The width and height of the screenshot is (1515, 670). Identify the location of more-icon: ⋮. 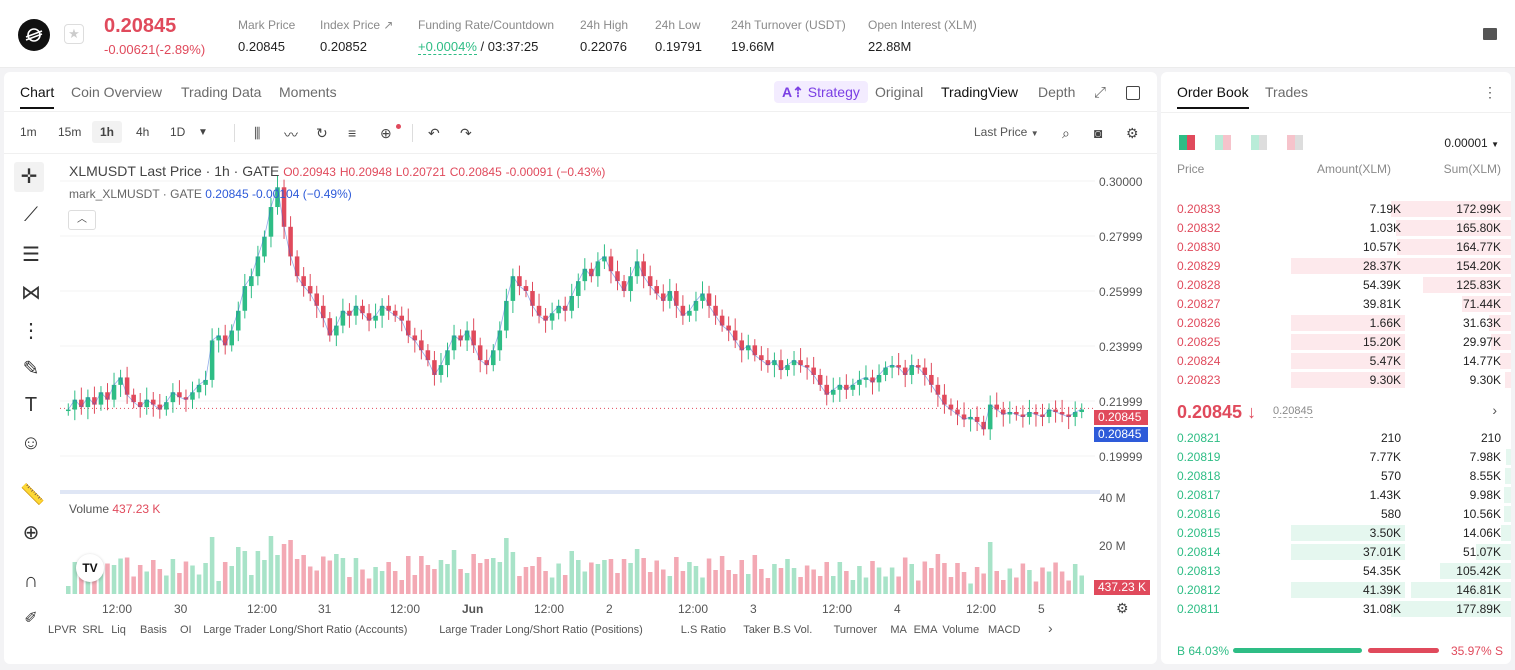
(1490, 92).